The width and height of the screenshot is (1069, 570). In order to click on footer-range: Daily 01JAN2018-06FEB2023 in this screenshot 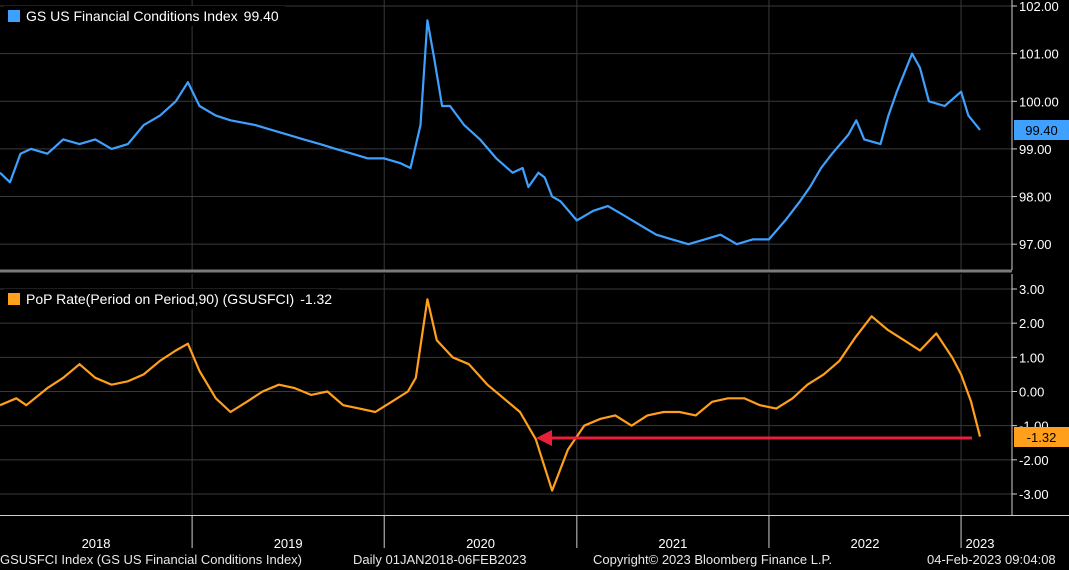, I will do `click(440, 559)`.